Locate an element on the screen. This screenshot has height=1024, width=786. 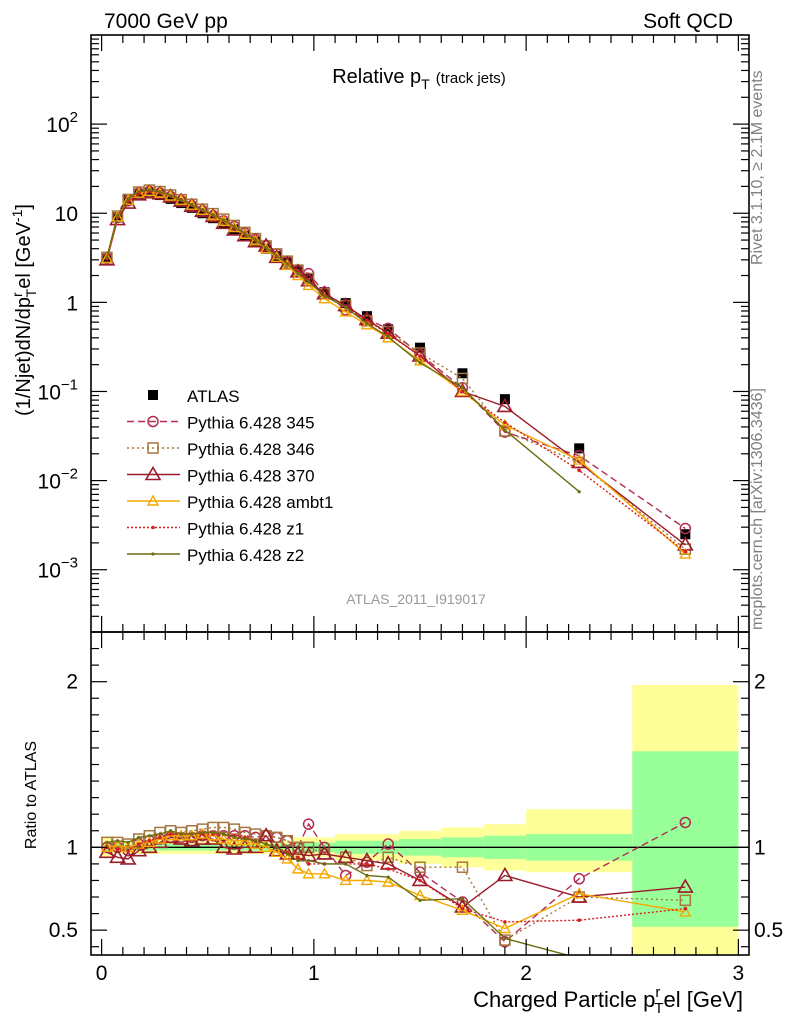
sidebar-rivet-label: Rivet 3.1.10, ≥ 2.1M events is located at coordinates (757, 167).